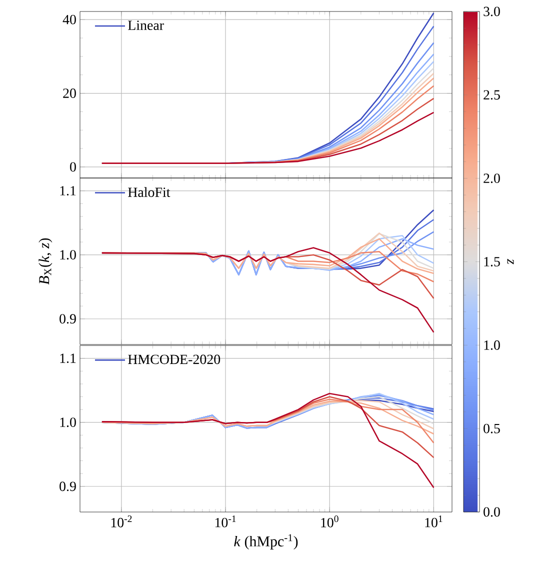 The height and width of the screenshot is (575, 539). Describe the element at coordinates (492, 95) in the screenshot. I see `color-bar-label: 2.5` at that location.